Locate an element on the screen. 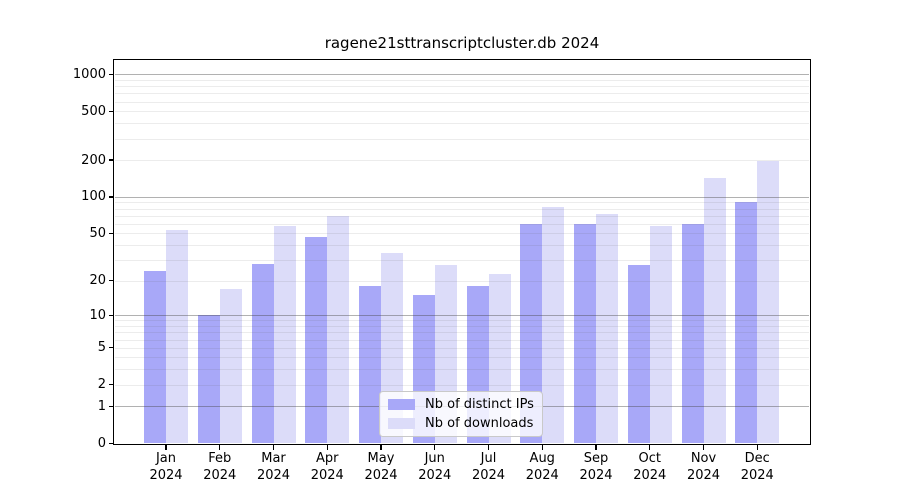 This screenshot has height=500, width=900. bar-distinct-ips-apr is located at coordinates (316, 340).